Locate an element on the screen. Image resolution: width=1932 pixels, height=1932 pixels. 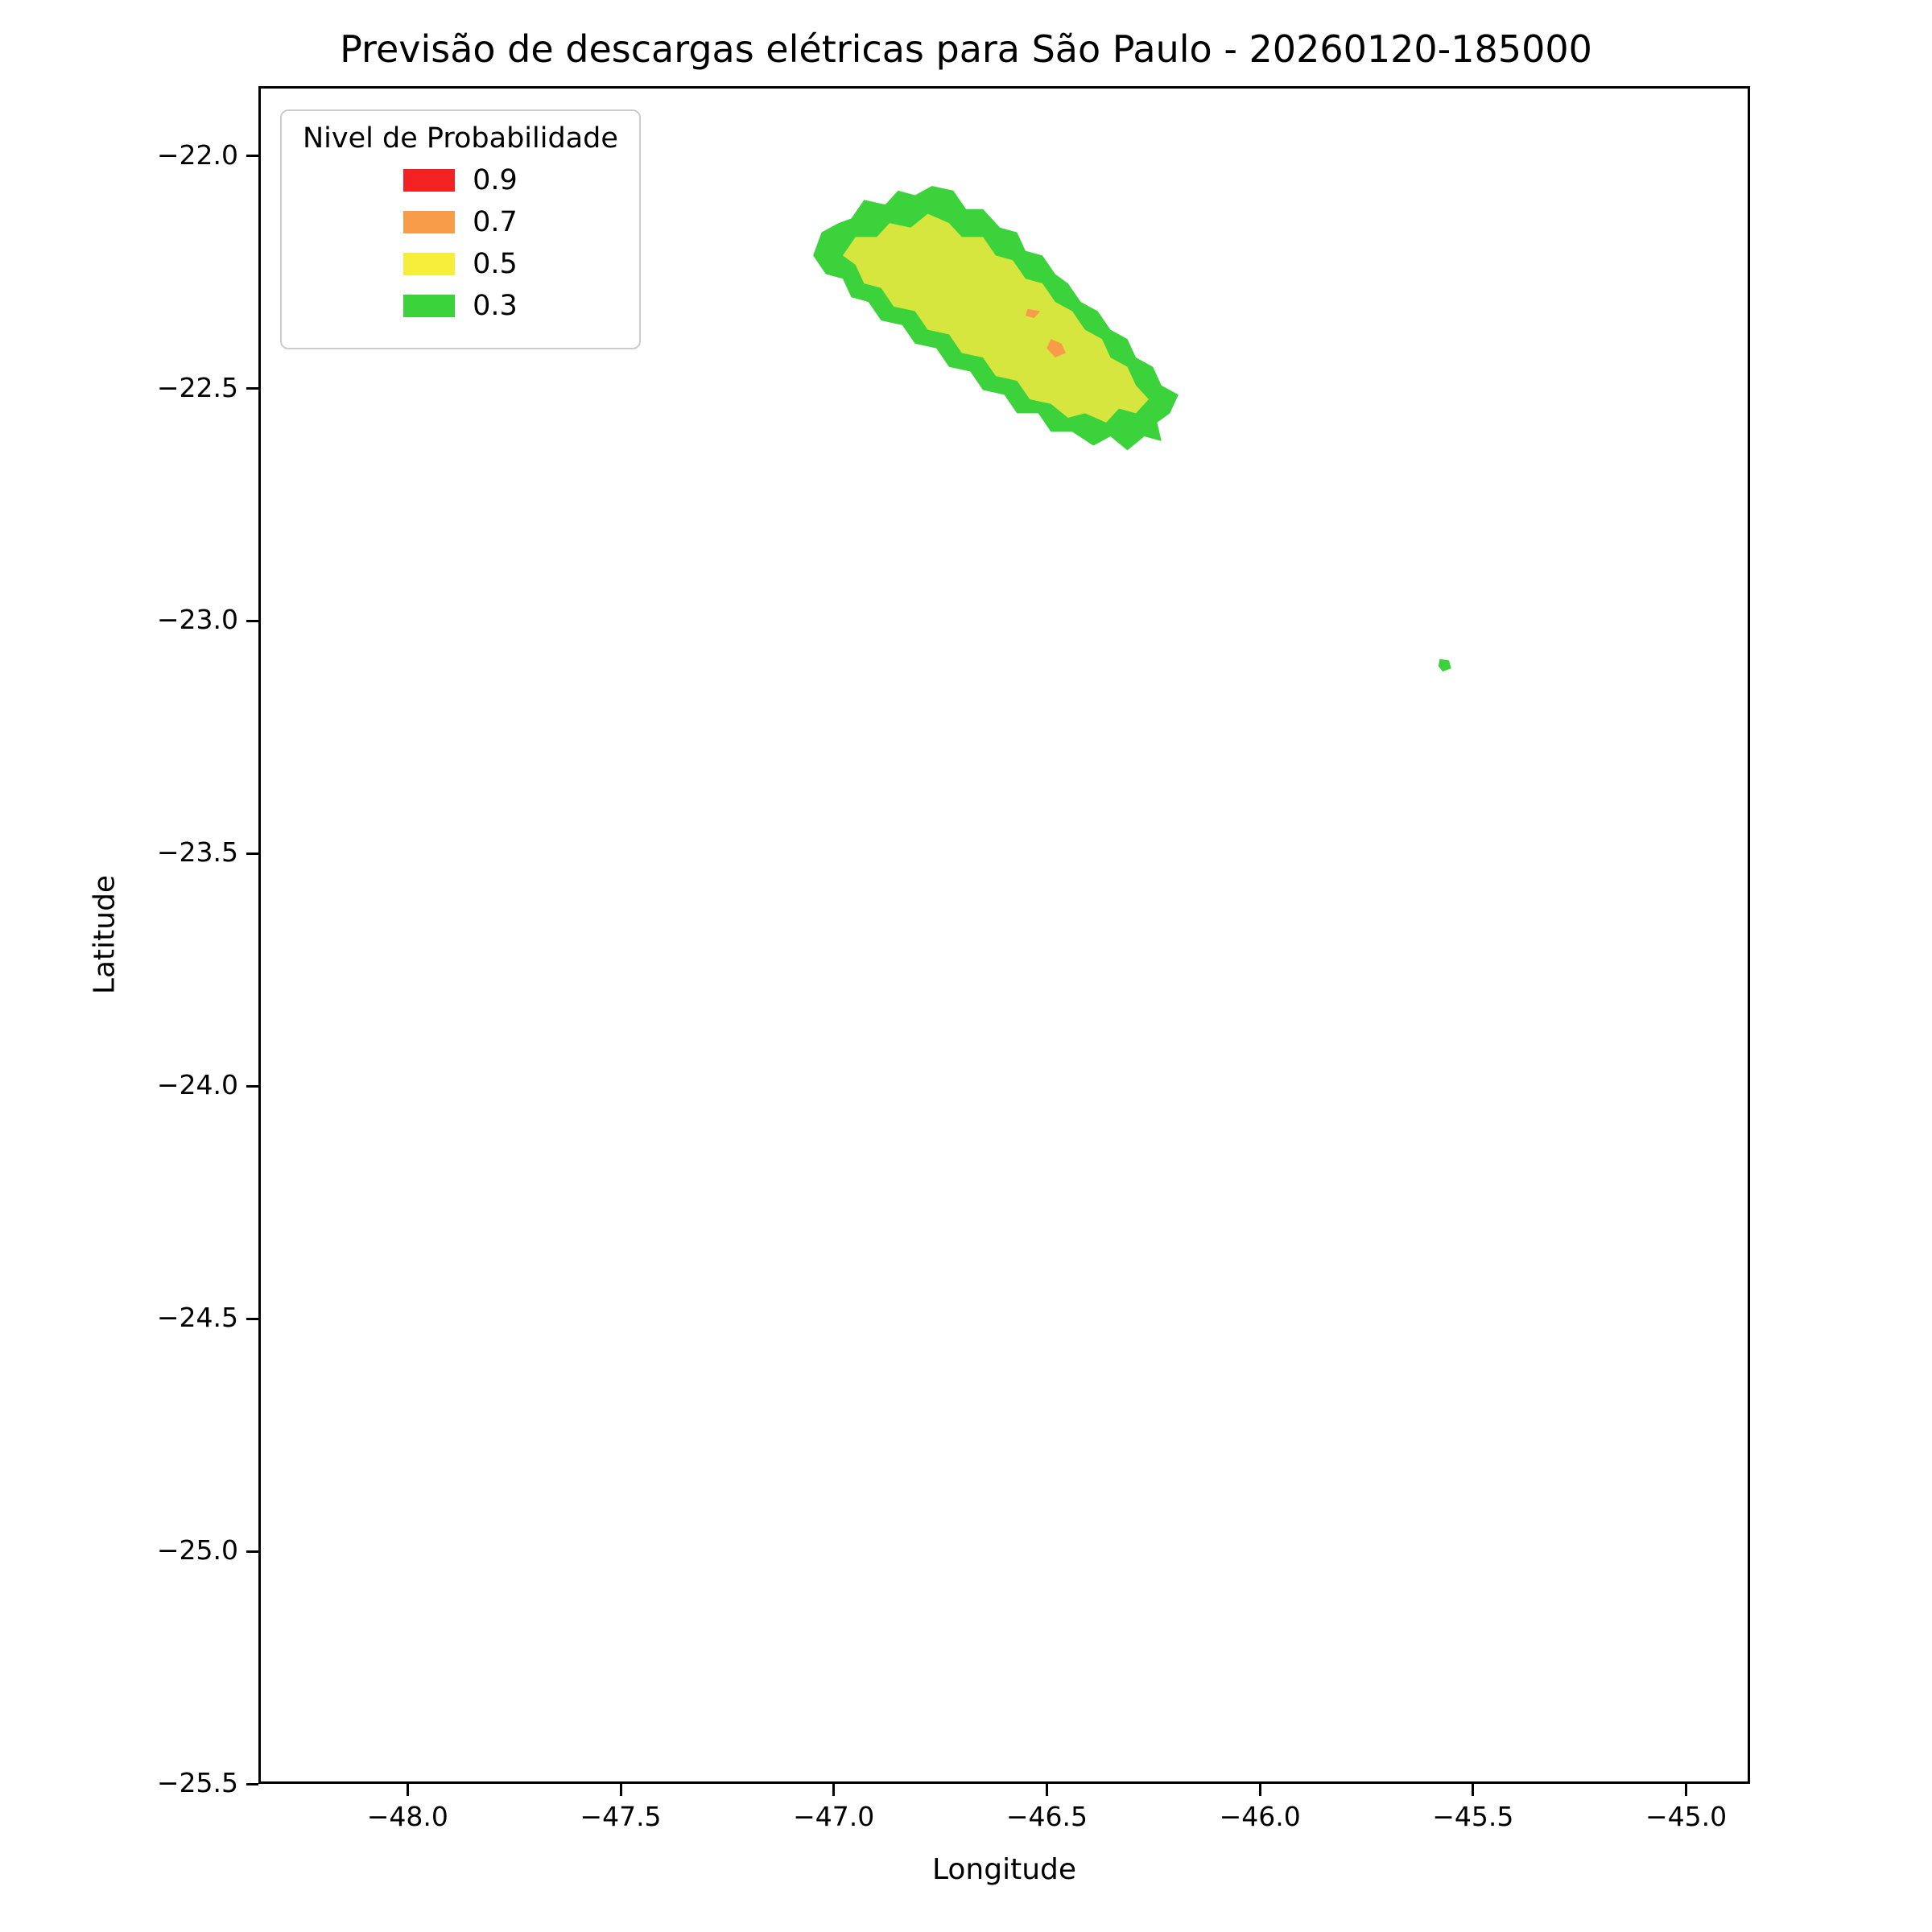
y-tick-label: −25.0 is located at coordinates (197, 1550).